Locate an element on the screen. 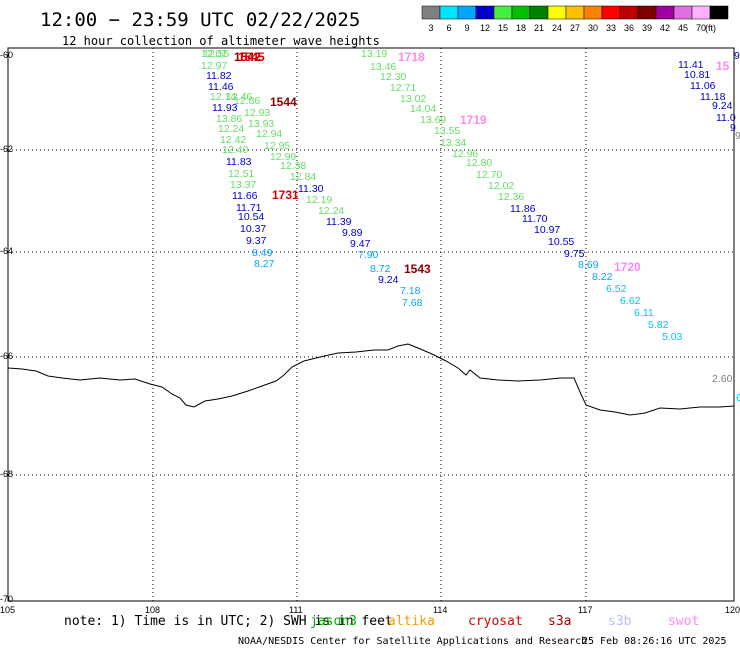 Image resolution: width=740 pixels, height=650 pixels. wave-height-value: 12.46 is located at coordinates (239, 97).